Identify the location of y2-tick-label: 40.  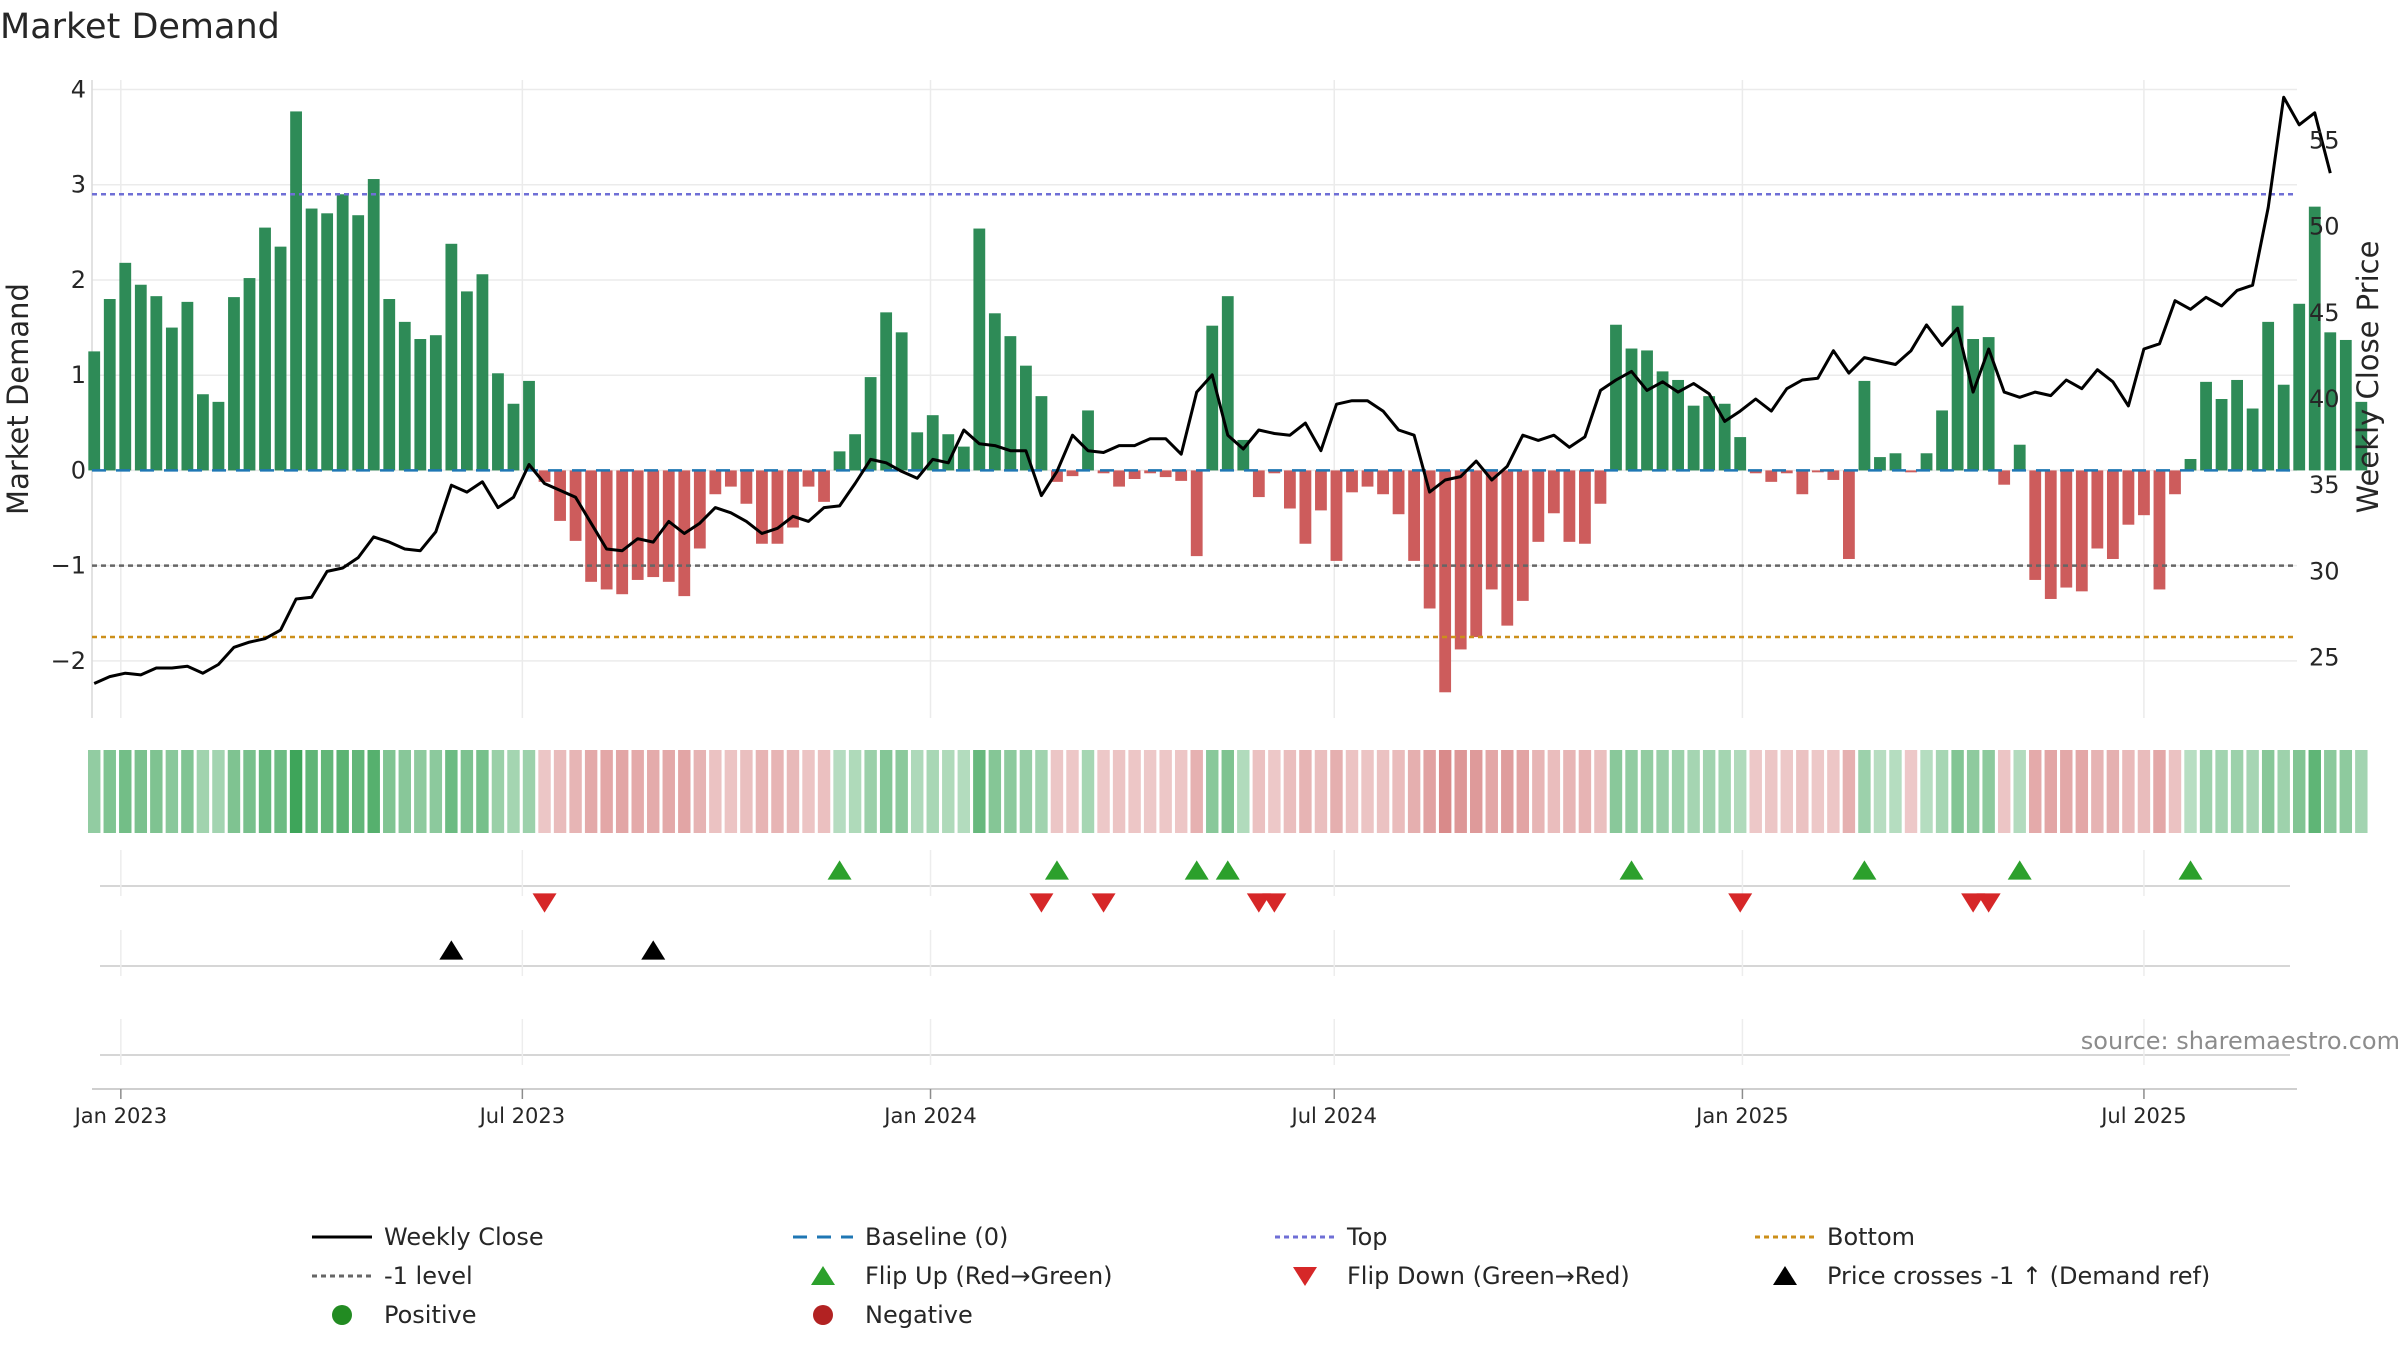
(2324, 399).